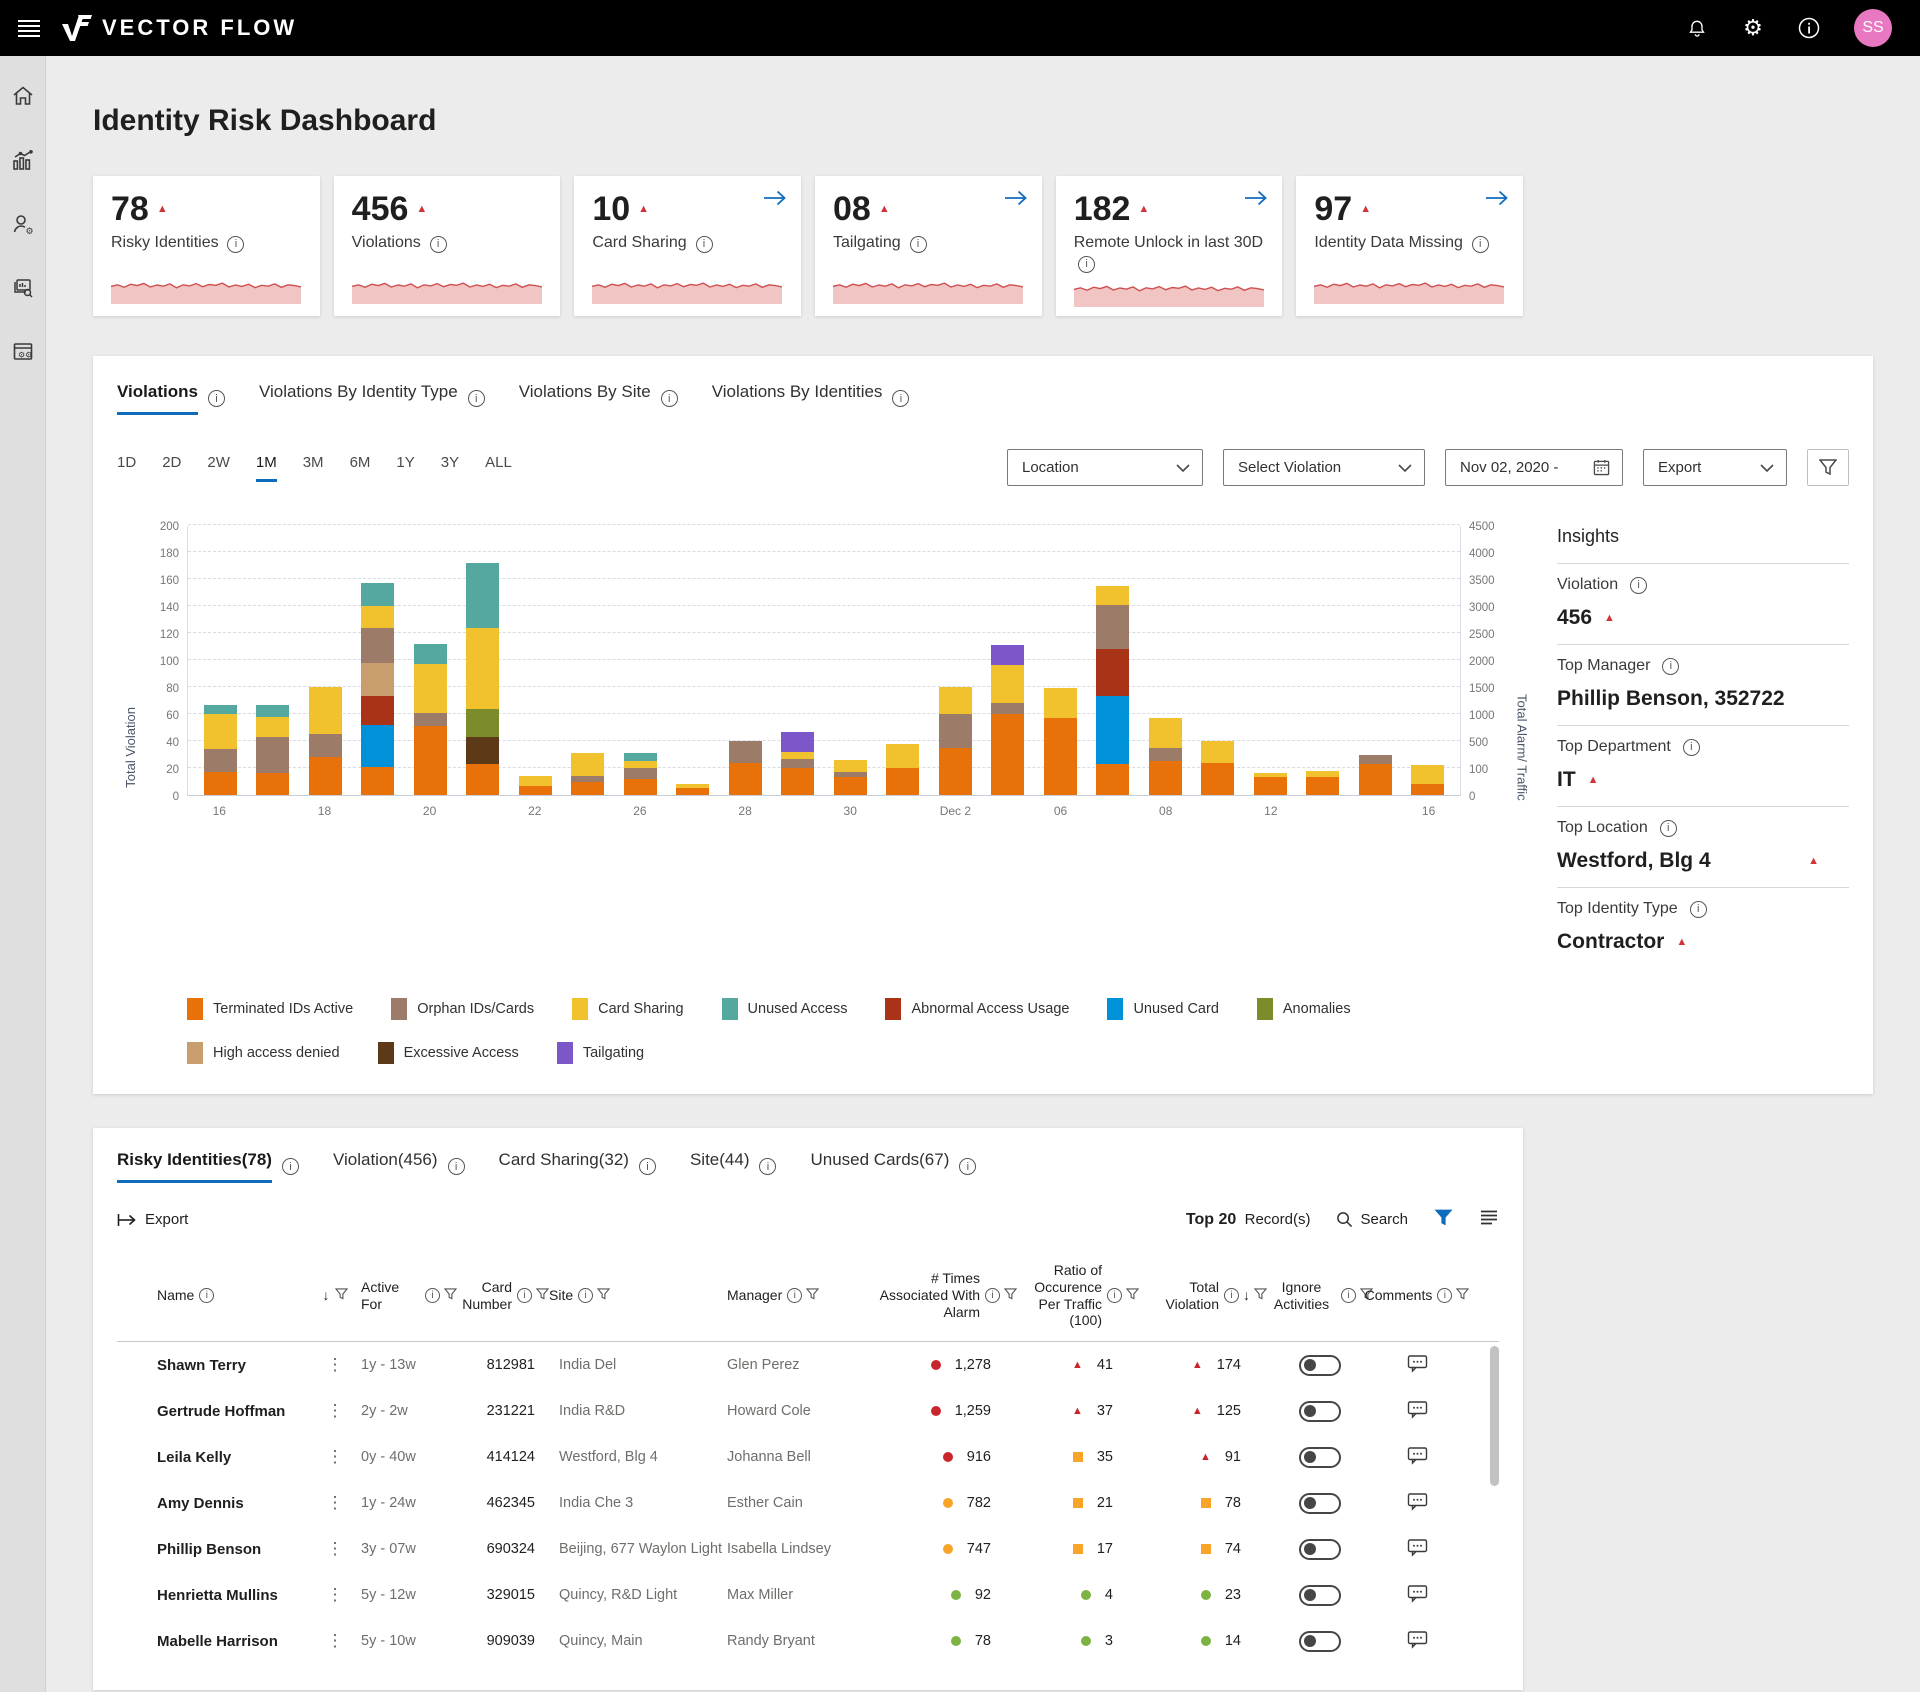 Image resolution: width=1920 pixels, height=1692 pixels. What do you see at coordinates (1828, 467) in the screenshot?
I see `chart-filter-button` at bounding box center [1828, 467].